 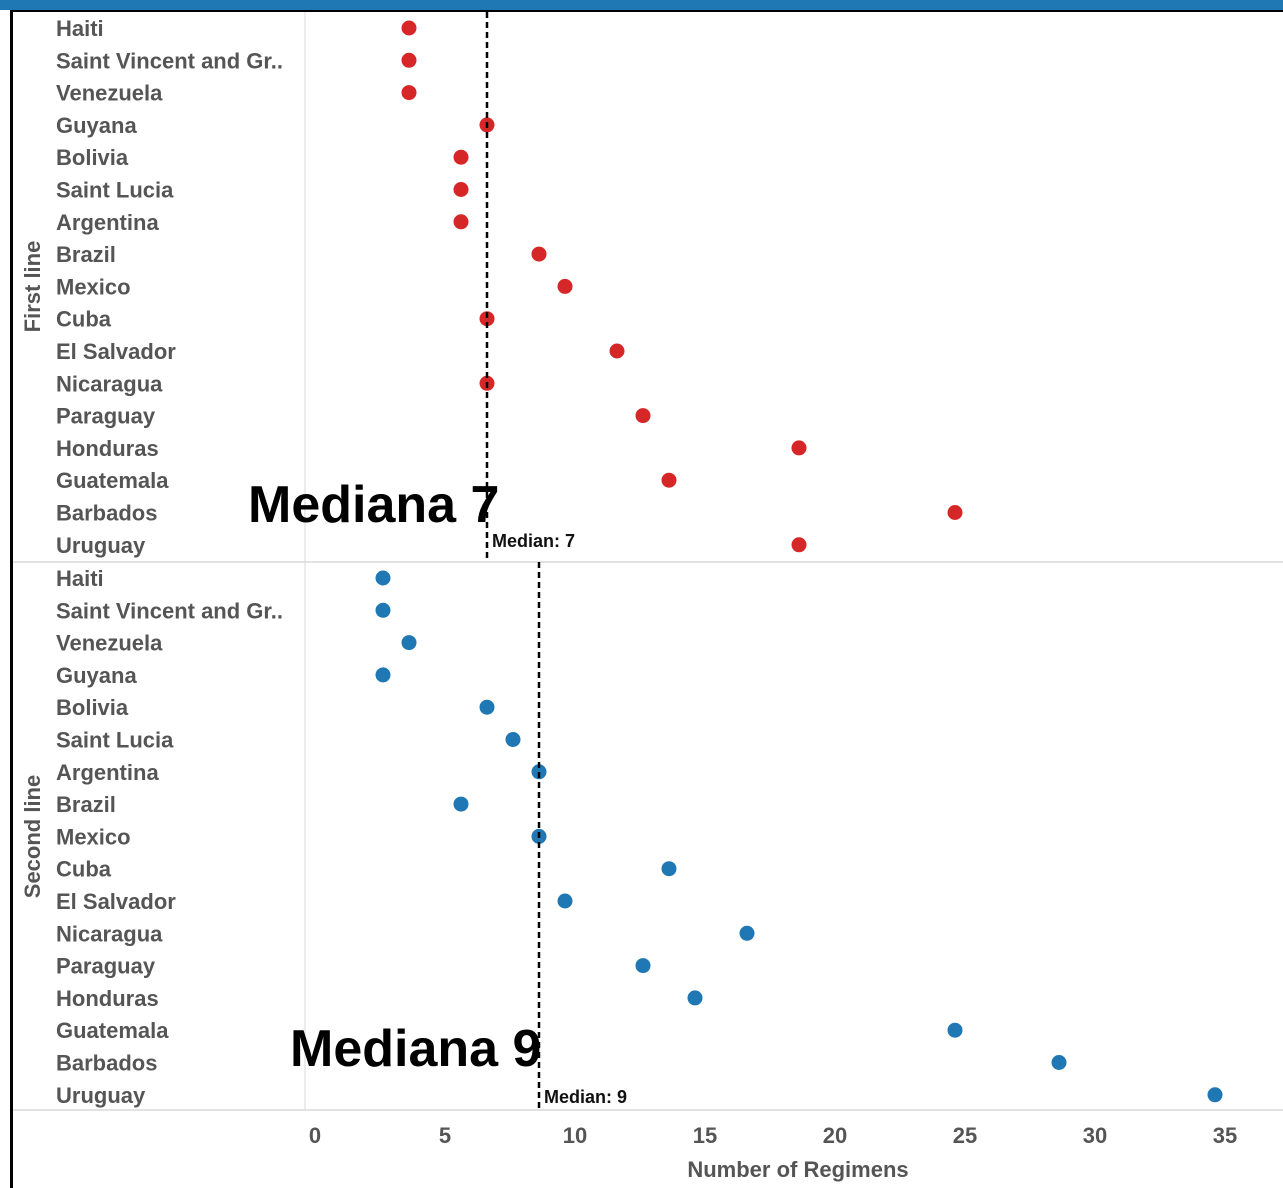 What do you see at coordinates (415, 1049) in the screenshot?
I see `second-line-annotation: Mediana 9` at bounding box center [415, 1049].